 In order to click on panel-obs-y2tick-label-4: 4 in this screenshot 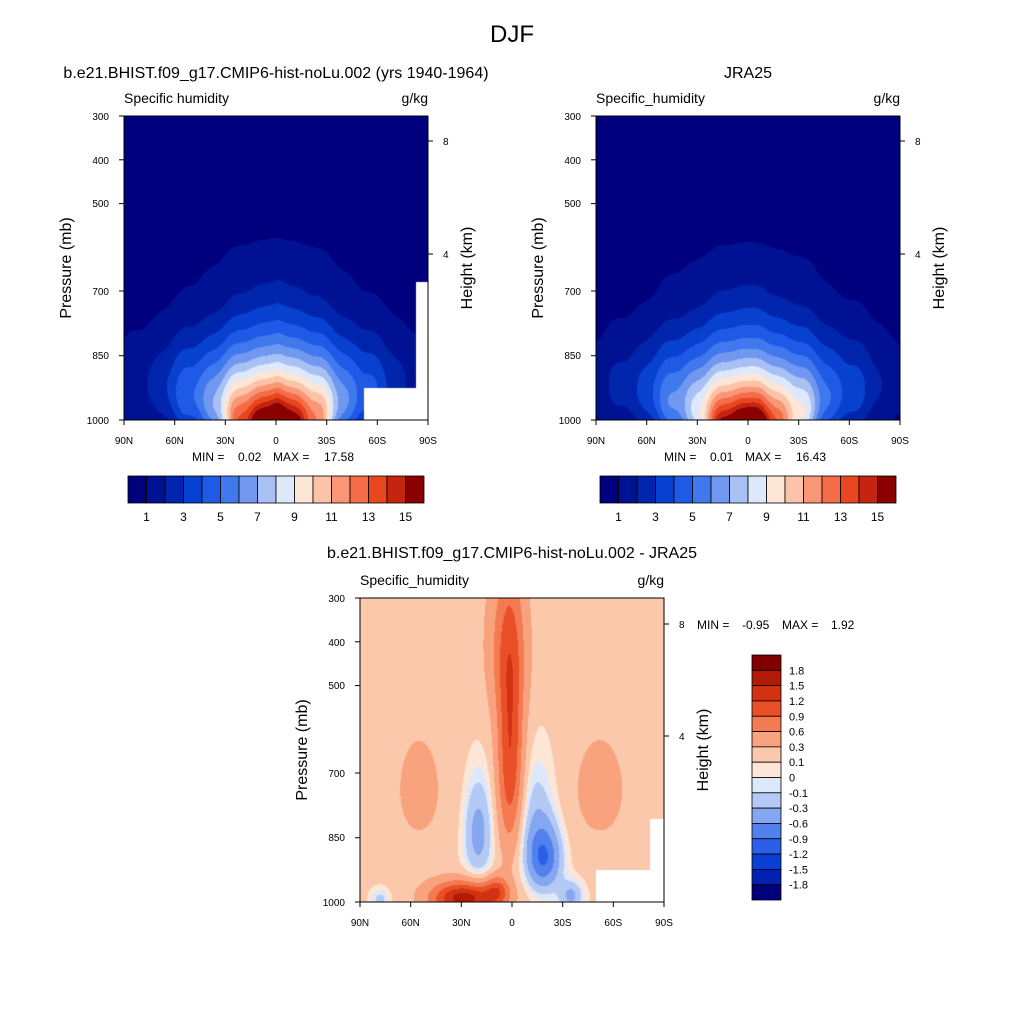, I will do `click(918, 255)`.